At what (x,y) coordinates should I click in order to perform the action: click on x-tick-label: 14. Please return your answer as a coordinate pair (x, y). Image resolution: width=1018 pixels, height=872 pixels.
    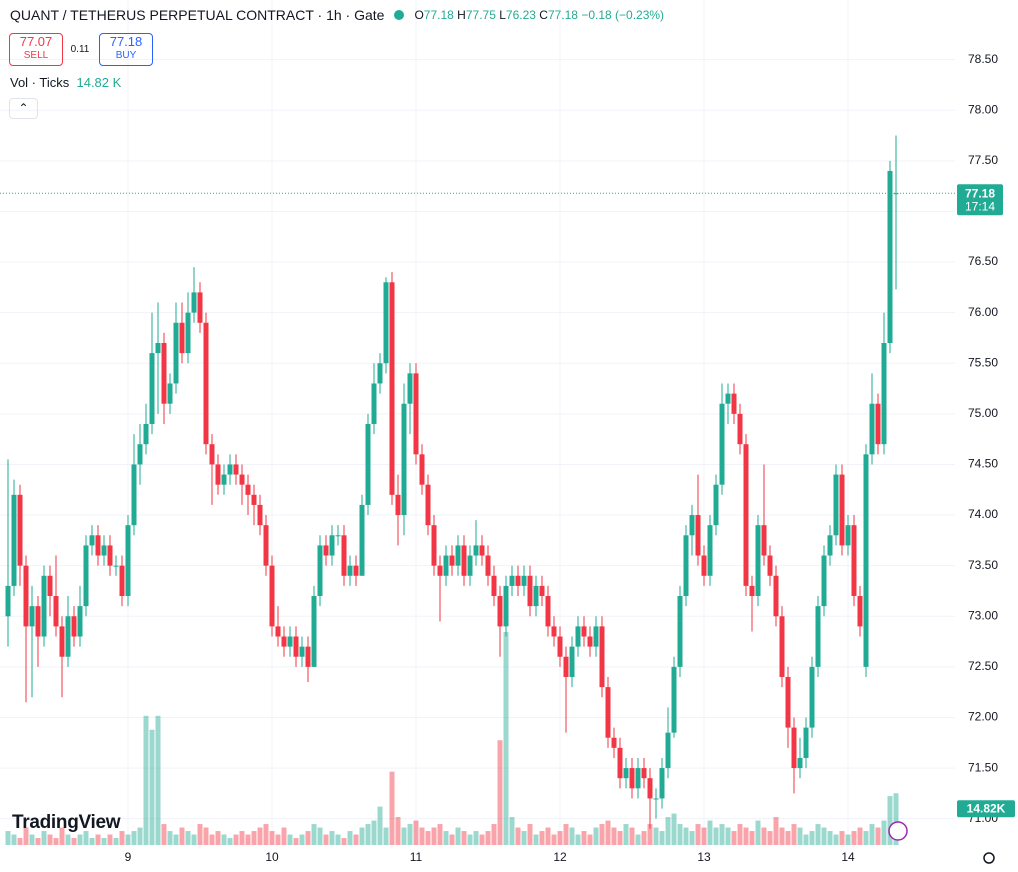
    Looking at the image, I should click on (848, 857).